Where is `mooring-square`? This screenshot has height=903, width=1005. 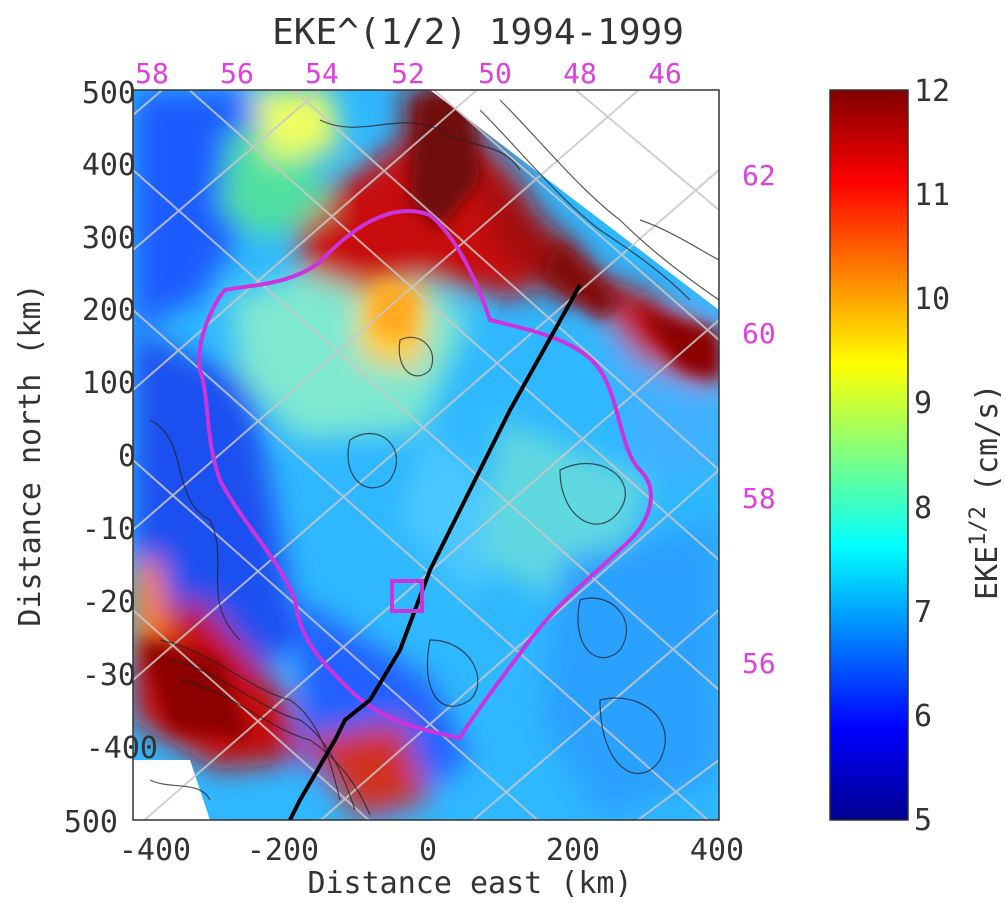
mooring-square is located at coordinates (407, 596).